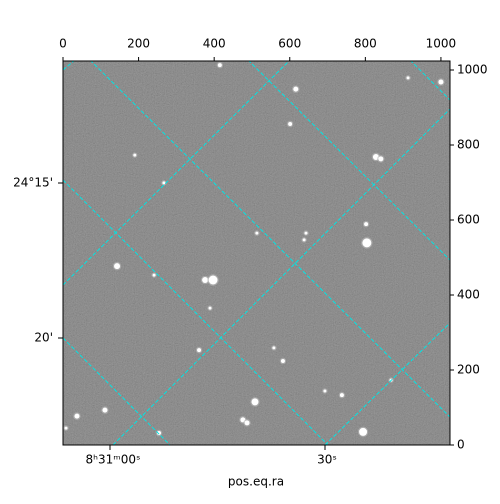 Image resolution: width=500 pixels, height=504 pixels. Describe the element at coordinates (43, 338) in the screenshot. I see `dec-tick-label: 20'` at that location.